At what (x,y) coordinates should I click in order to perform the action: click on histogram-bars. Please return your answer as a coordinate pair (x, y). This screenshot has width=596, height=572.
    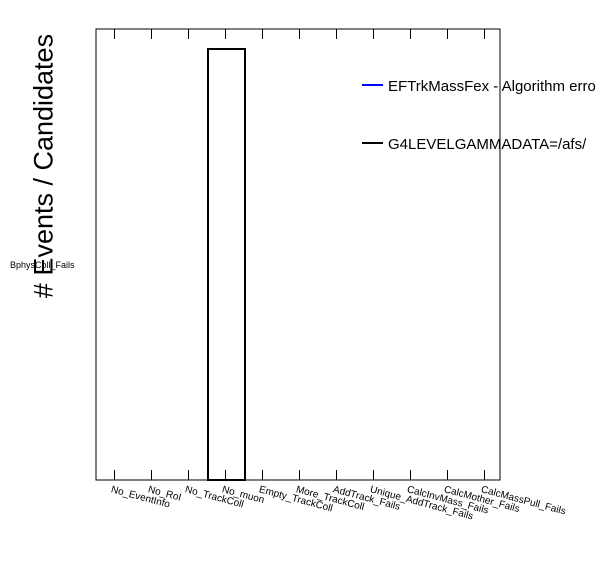
    Looking at the image, I should click on (226, 264).